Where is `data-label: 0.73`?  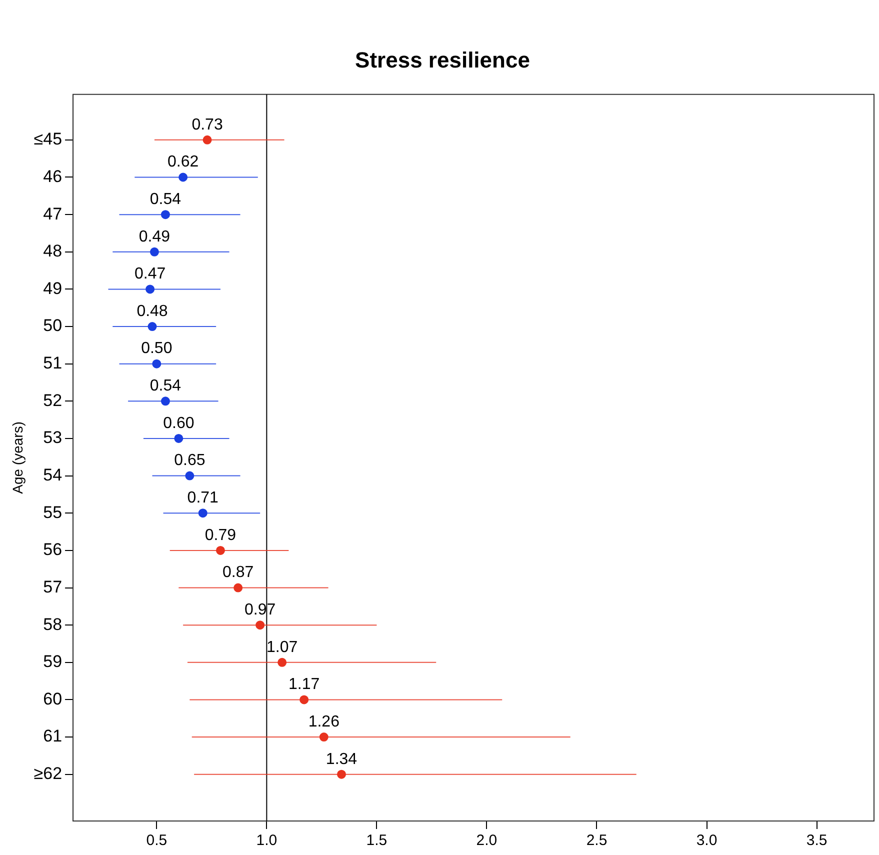 data-label: 0.73 is located at coordinates (207, 125).